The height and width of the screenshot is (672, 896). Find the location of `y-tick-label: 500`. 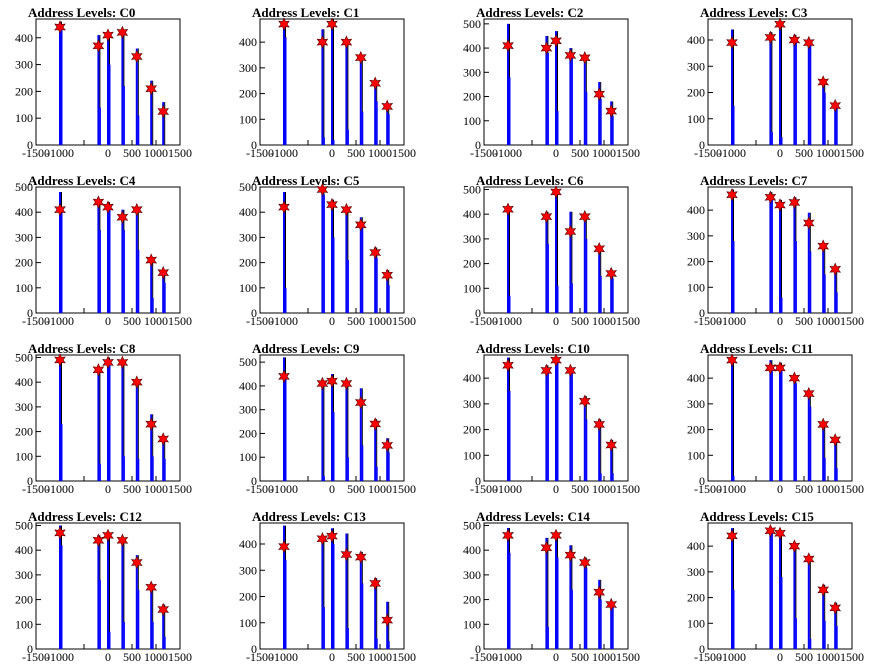

y-tick-label: 500 is located at coordinates (24, 357).